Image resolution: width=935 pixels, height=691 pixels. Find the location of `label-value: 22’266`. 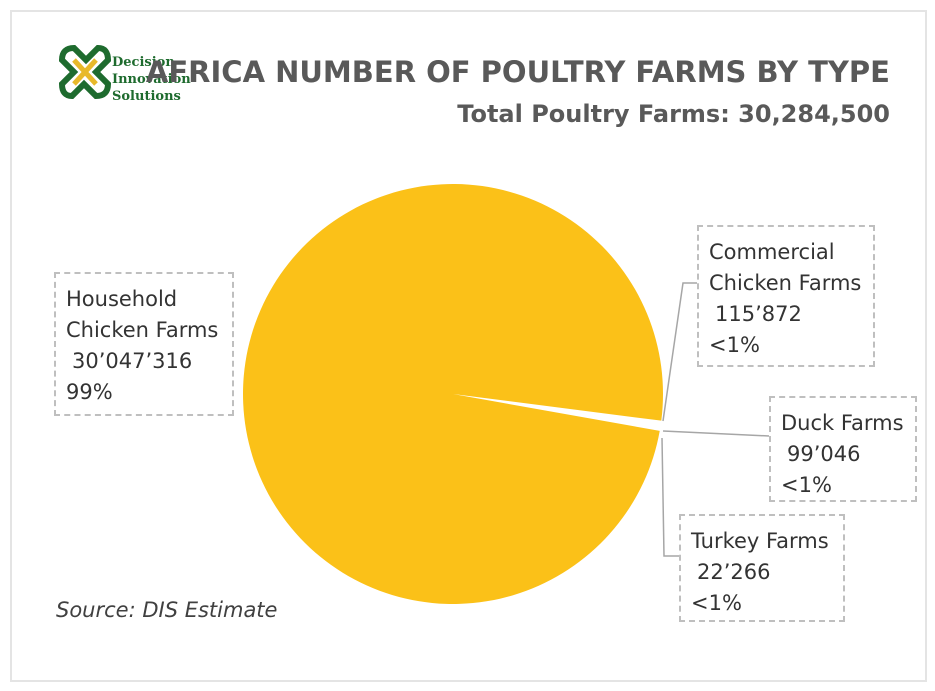

label-value: 22’266 is located at coordinates (734, 572).